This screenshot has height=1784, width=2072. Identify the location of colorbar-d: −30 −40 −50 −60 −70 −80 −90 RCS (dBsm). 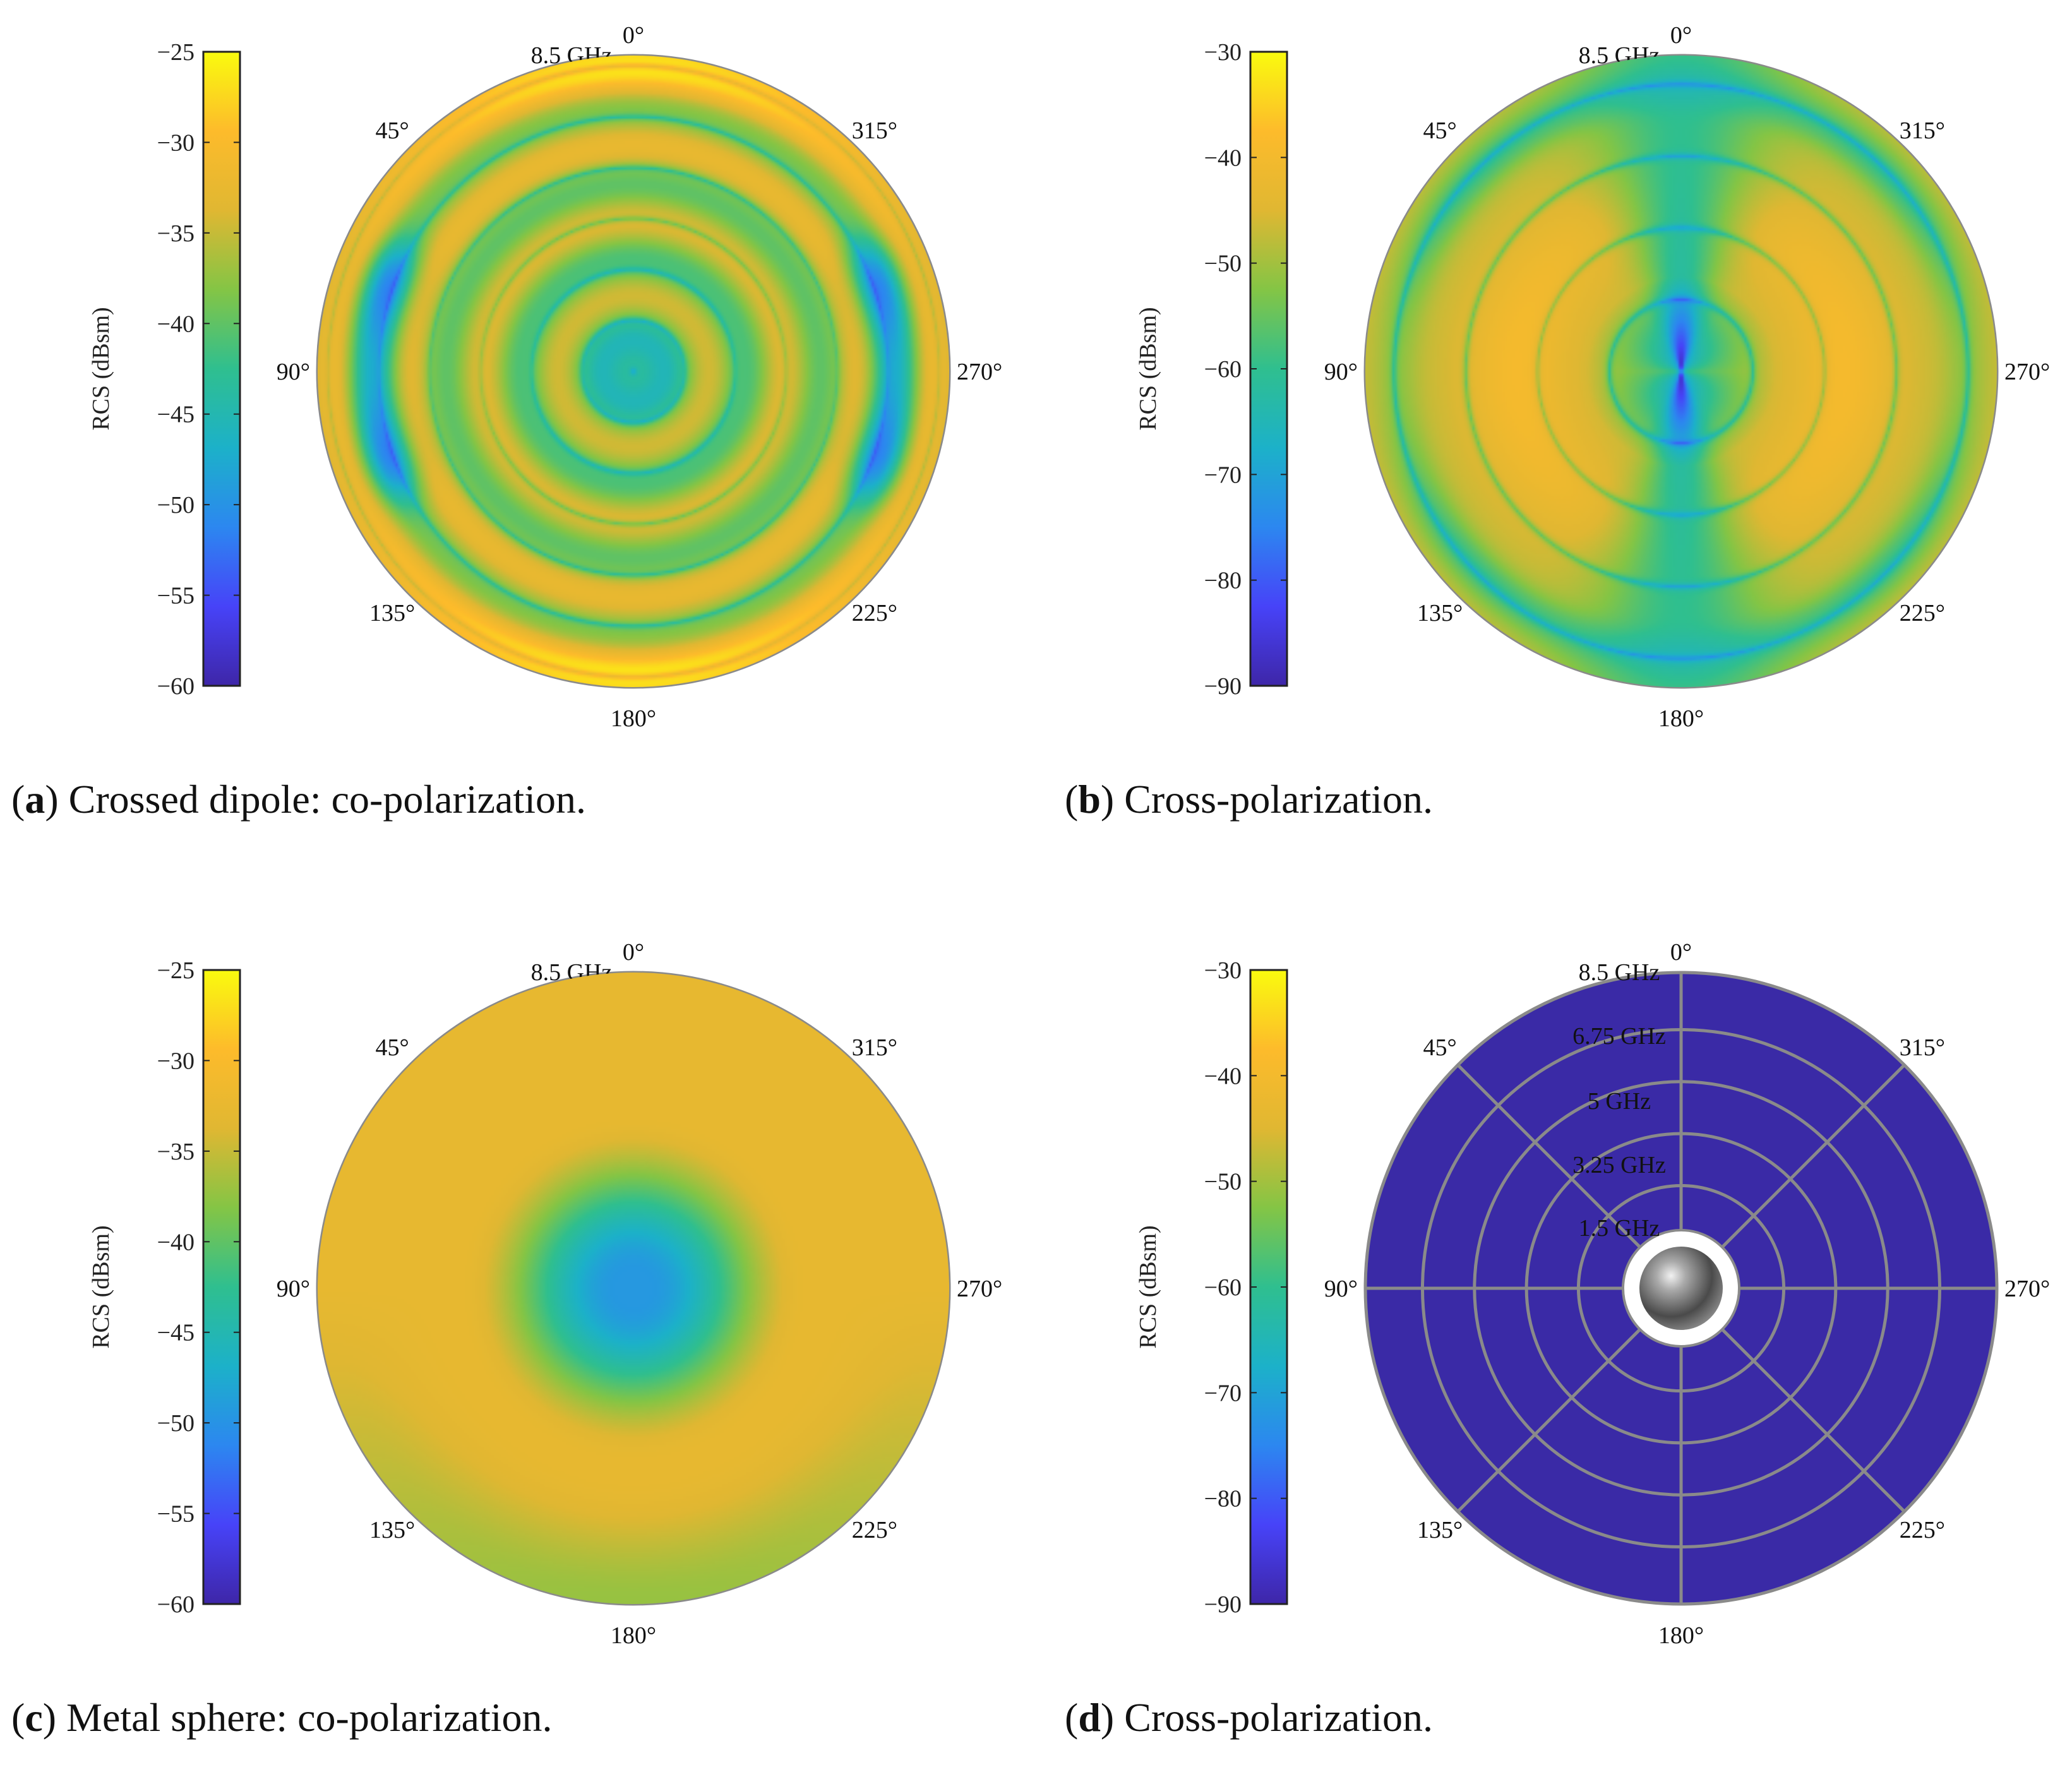
(1211, 1287).